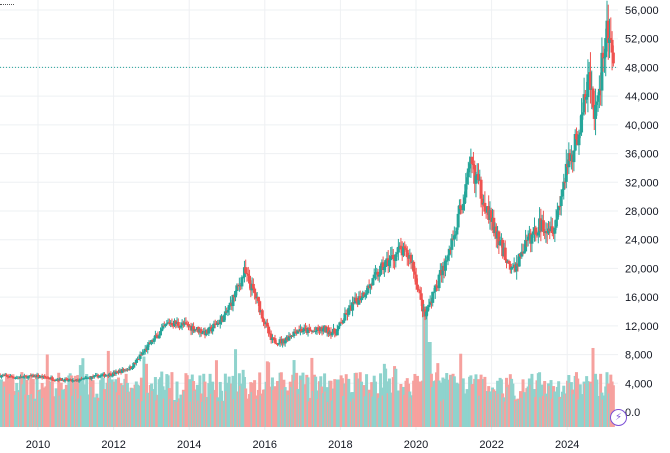 This screenshot has width=670, height=453. I want to click on price-tick-label: 8,000, so click(639, 356).